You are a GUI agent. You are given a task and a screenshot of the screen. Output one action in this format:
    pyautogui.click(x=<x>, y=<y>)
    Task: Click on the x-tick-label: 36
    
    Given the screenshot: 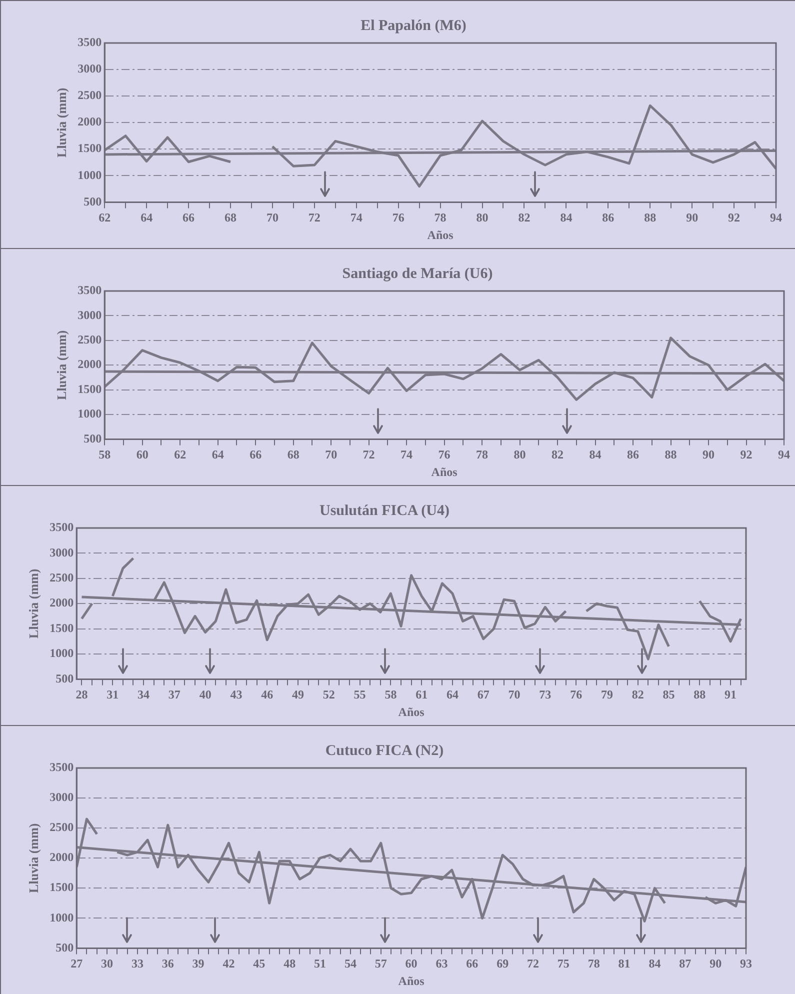 What is the action you would take?
    pyautogui.click(x=168, y=963)
    